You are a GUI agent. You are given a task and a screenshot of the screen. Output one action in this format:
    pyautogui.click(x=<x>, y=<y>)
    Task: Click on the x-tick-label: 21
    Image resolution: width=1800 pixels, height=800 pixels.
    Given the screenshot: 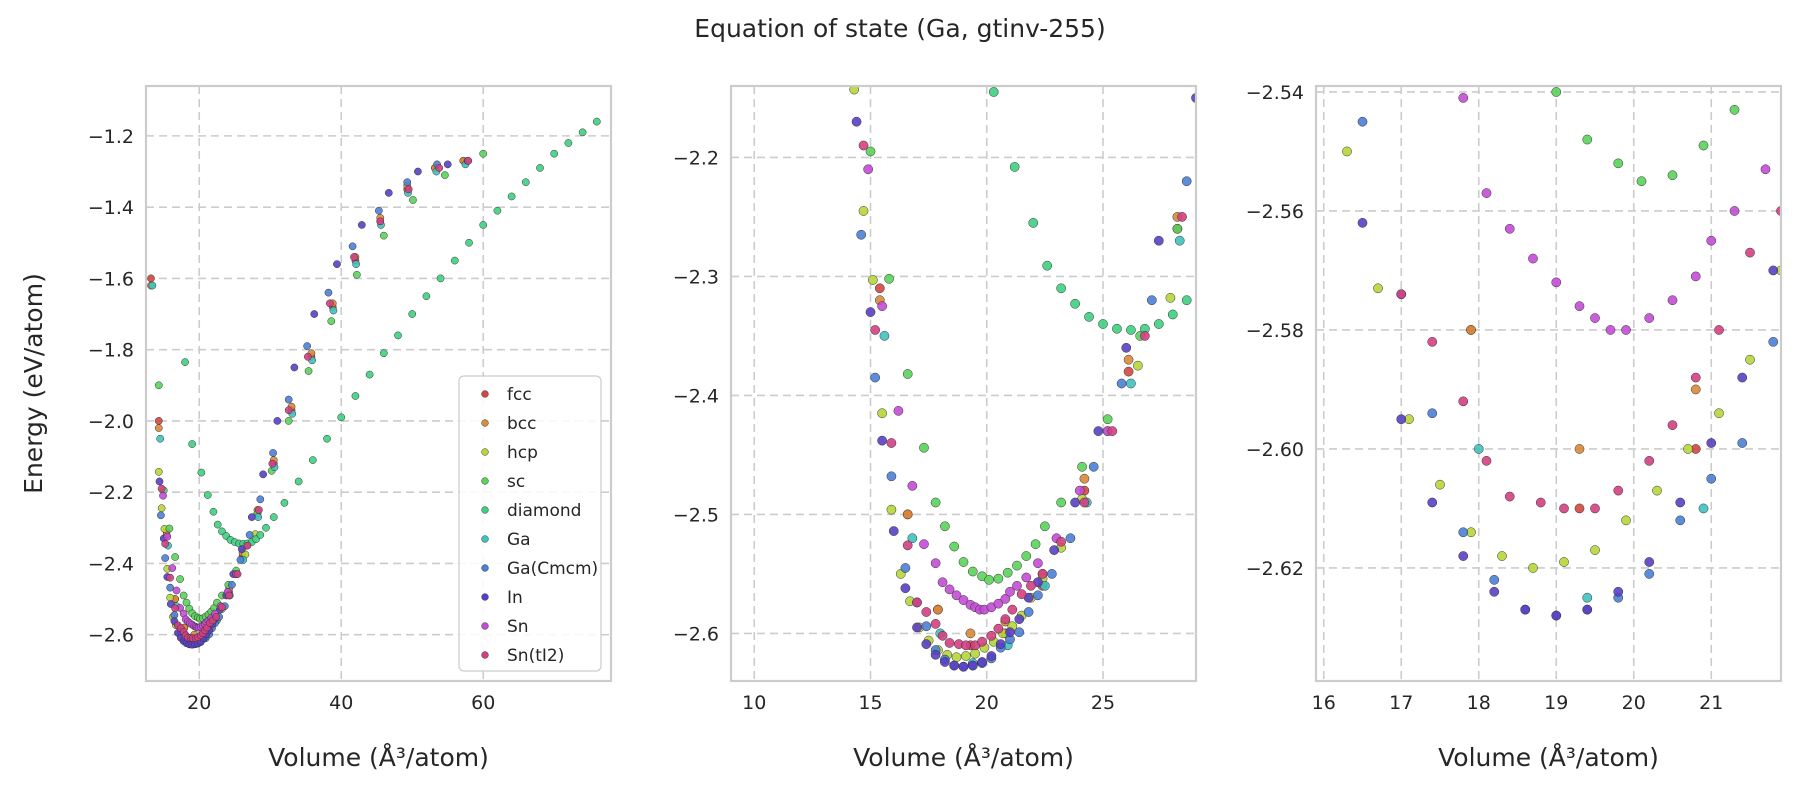 What is the action you would take?
    pyautogui.click(x=1711, y=703)
    